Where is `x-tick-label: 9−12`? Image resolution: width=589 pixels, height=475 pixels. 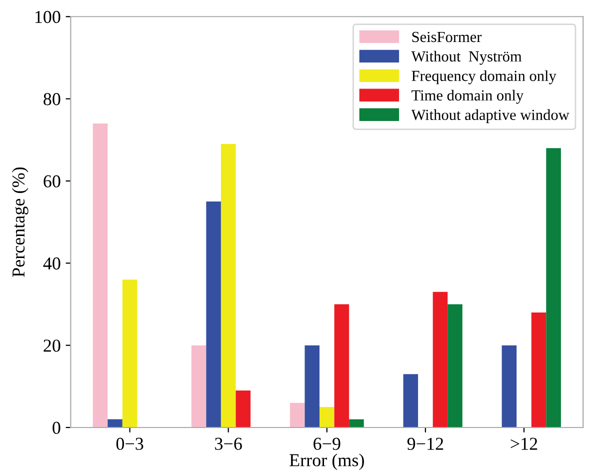 x-tick-label: 9−12 is located at coordinates (425, 444).